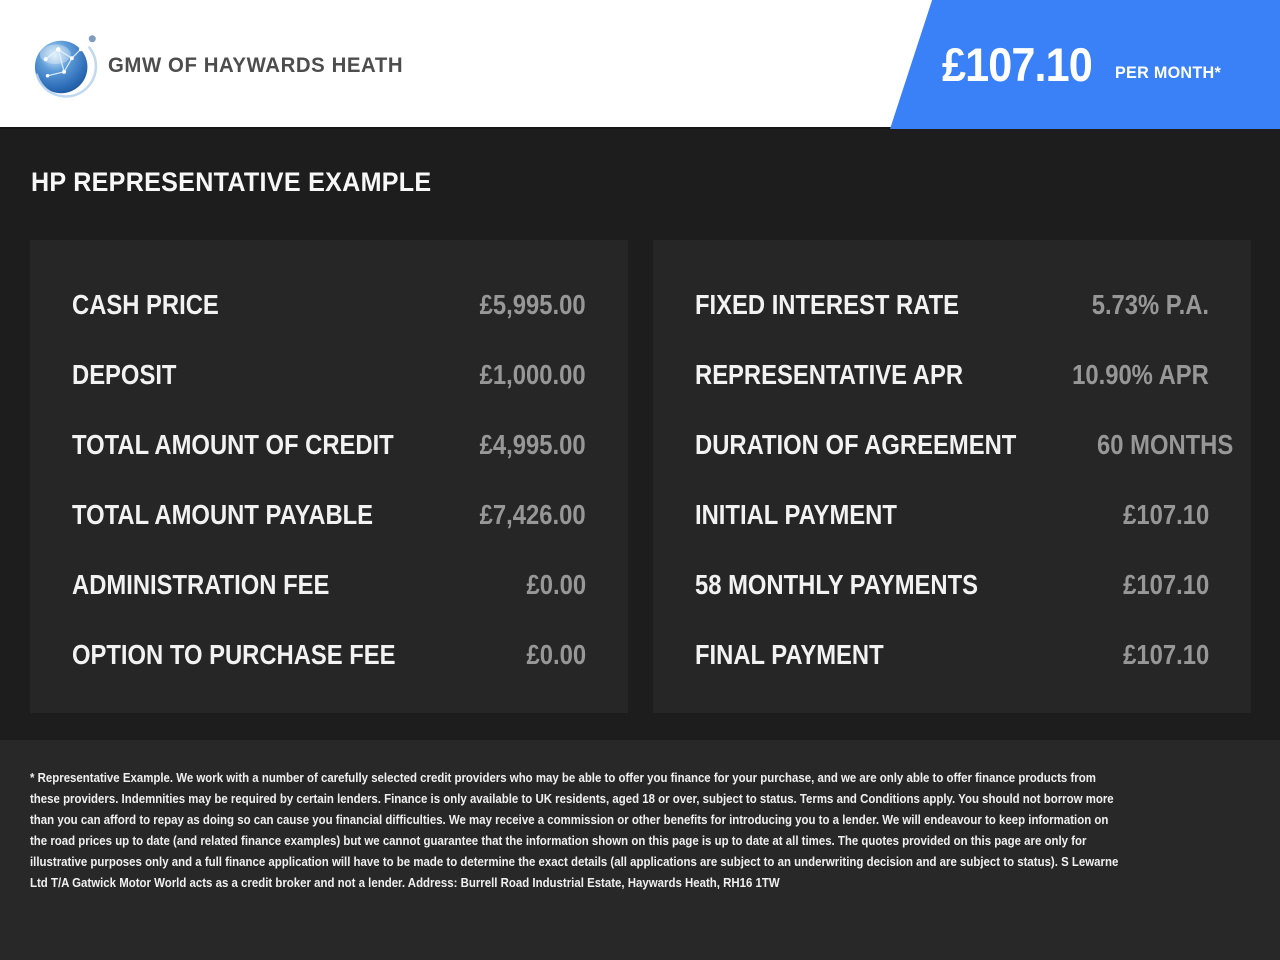 This screenshot has width=1280, height=960. What do you see at coordinates (856, 444) in the screenshot?
I see `finance-row-label: DURATION OF AGREEMENT` at bounding box center [856, 444].